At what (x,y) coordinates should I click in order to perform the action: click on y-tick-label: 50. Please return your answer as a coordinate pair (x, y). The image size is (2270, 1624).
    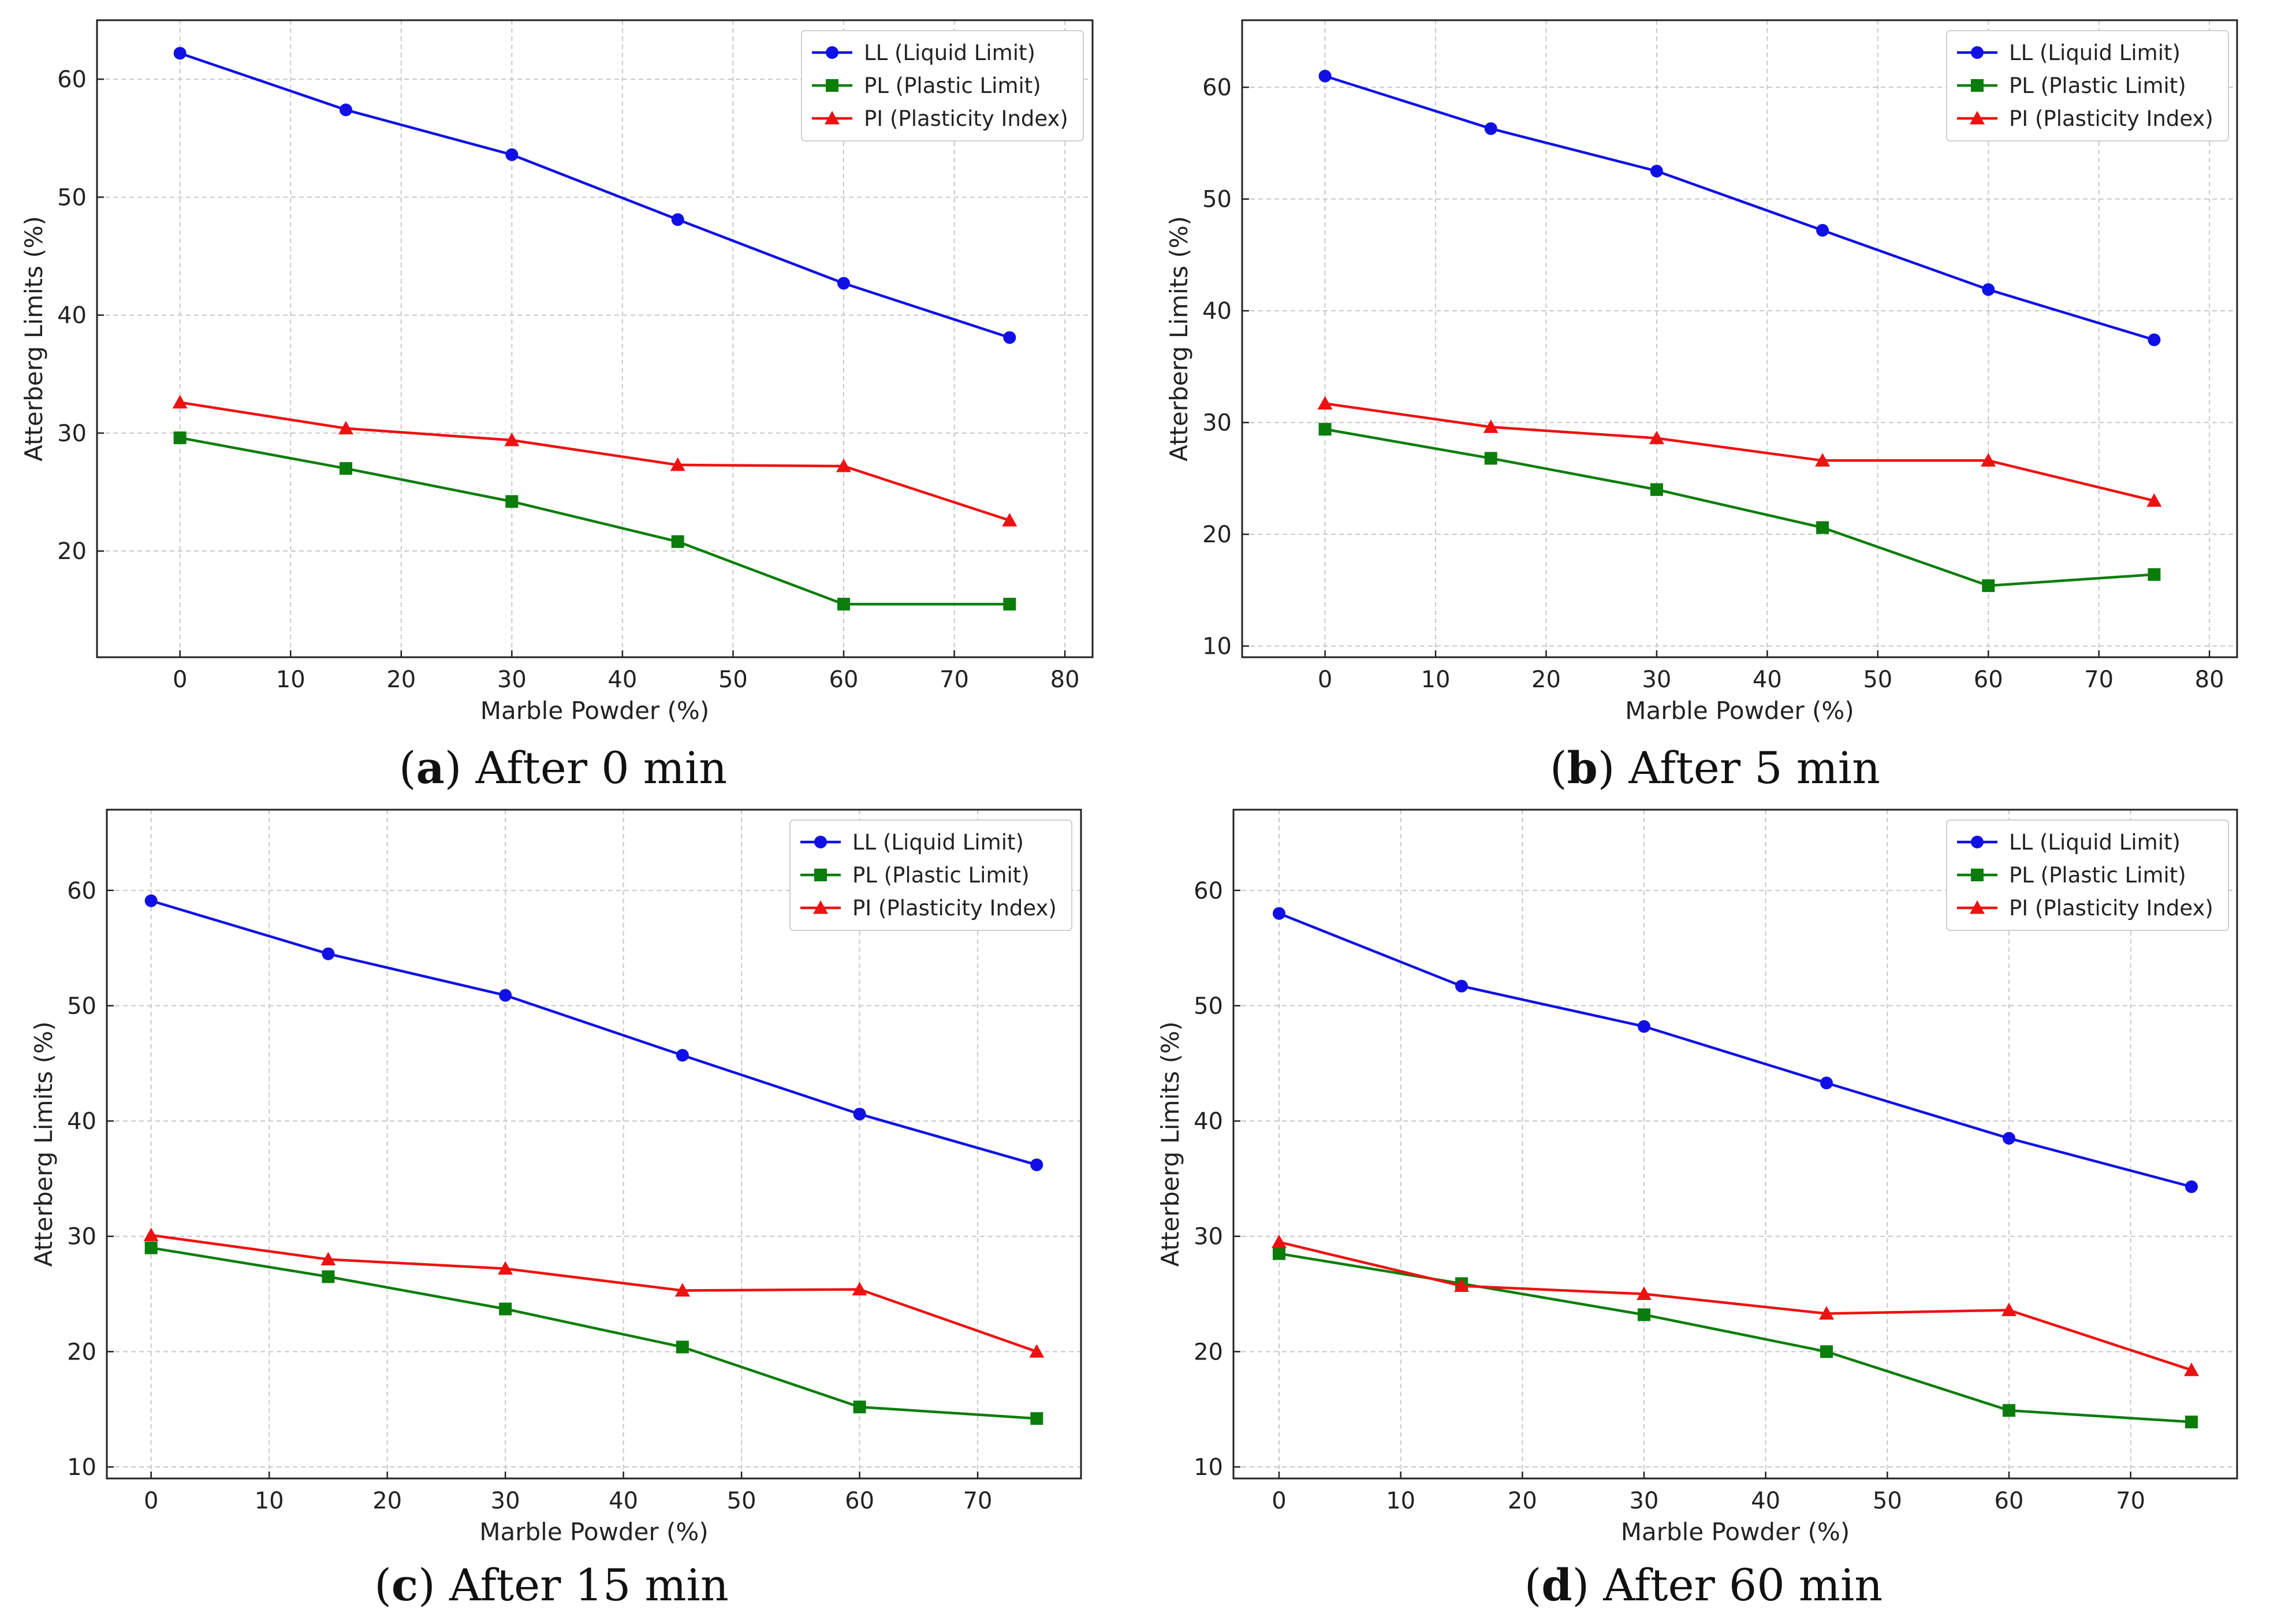
    Looking at the image, I should click on (82, 1006).